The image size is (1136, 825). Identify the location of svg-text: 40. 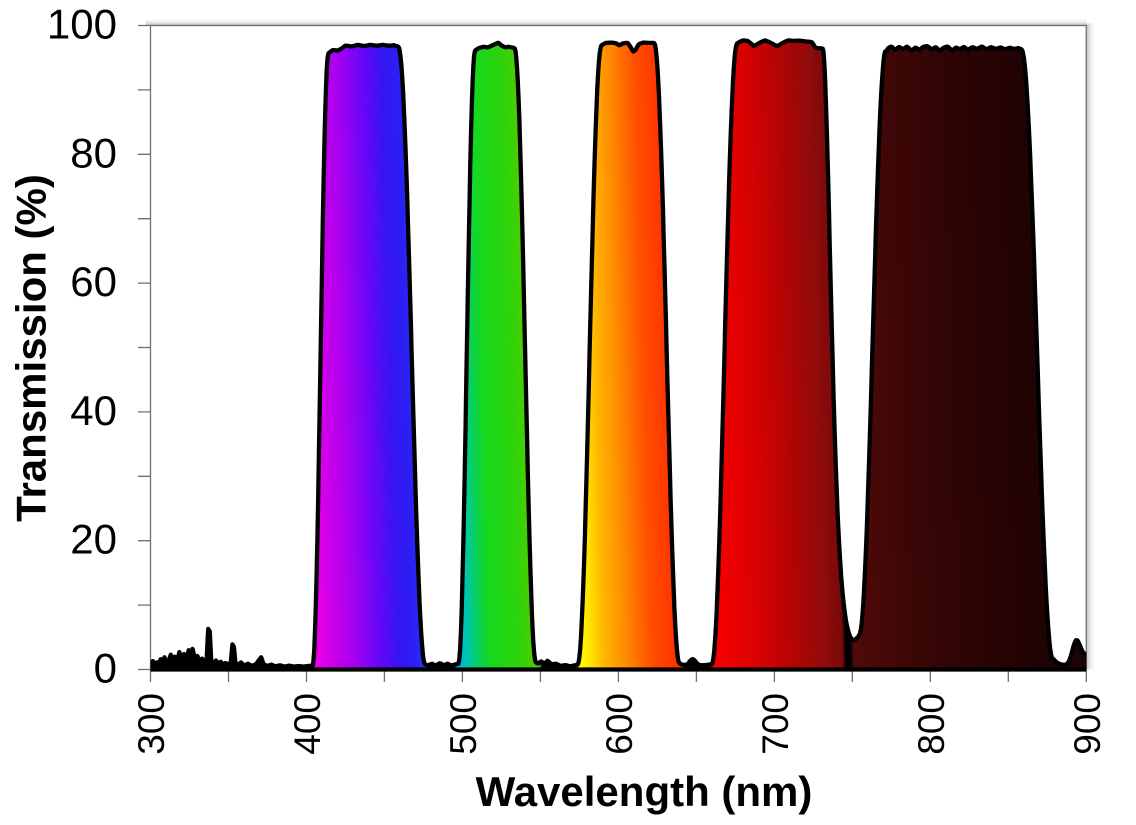
(93, 410).